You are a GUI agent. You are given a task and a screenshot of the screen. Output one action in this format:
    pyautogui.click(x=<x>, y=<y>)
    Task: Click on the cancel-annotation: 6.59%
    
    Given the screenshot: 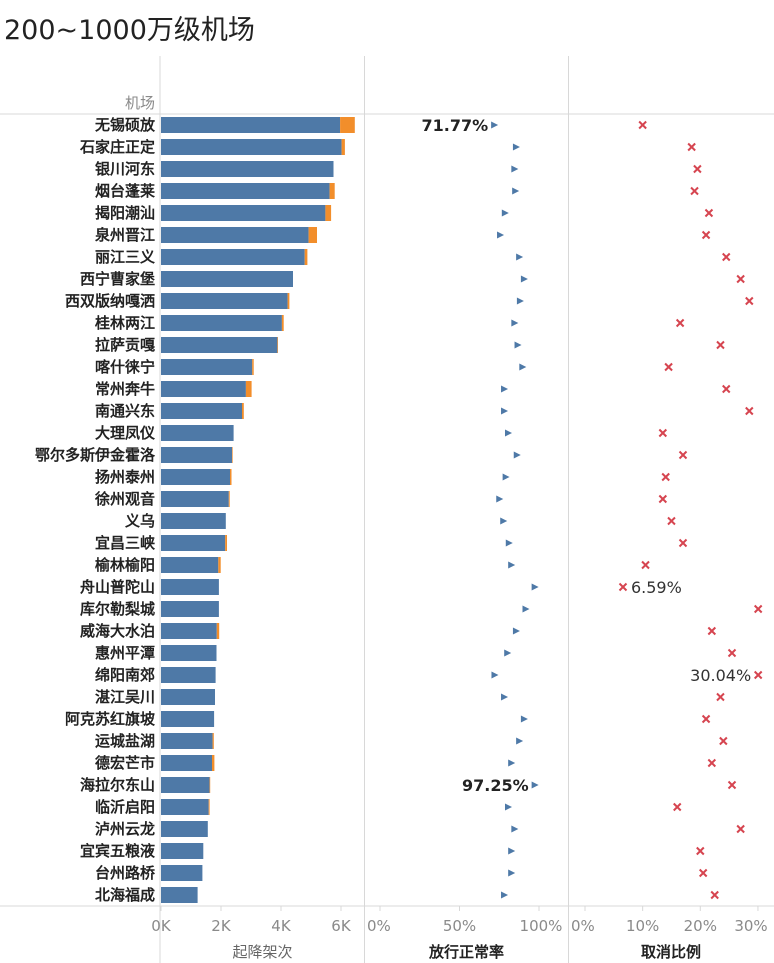 What is the action you would take?
    pyautogui.click(x=656, y=587)
    